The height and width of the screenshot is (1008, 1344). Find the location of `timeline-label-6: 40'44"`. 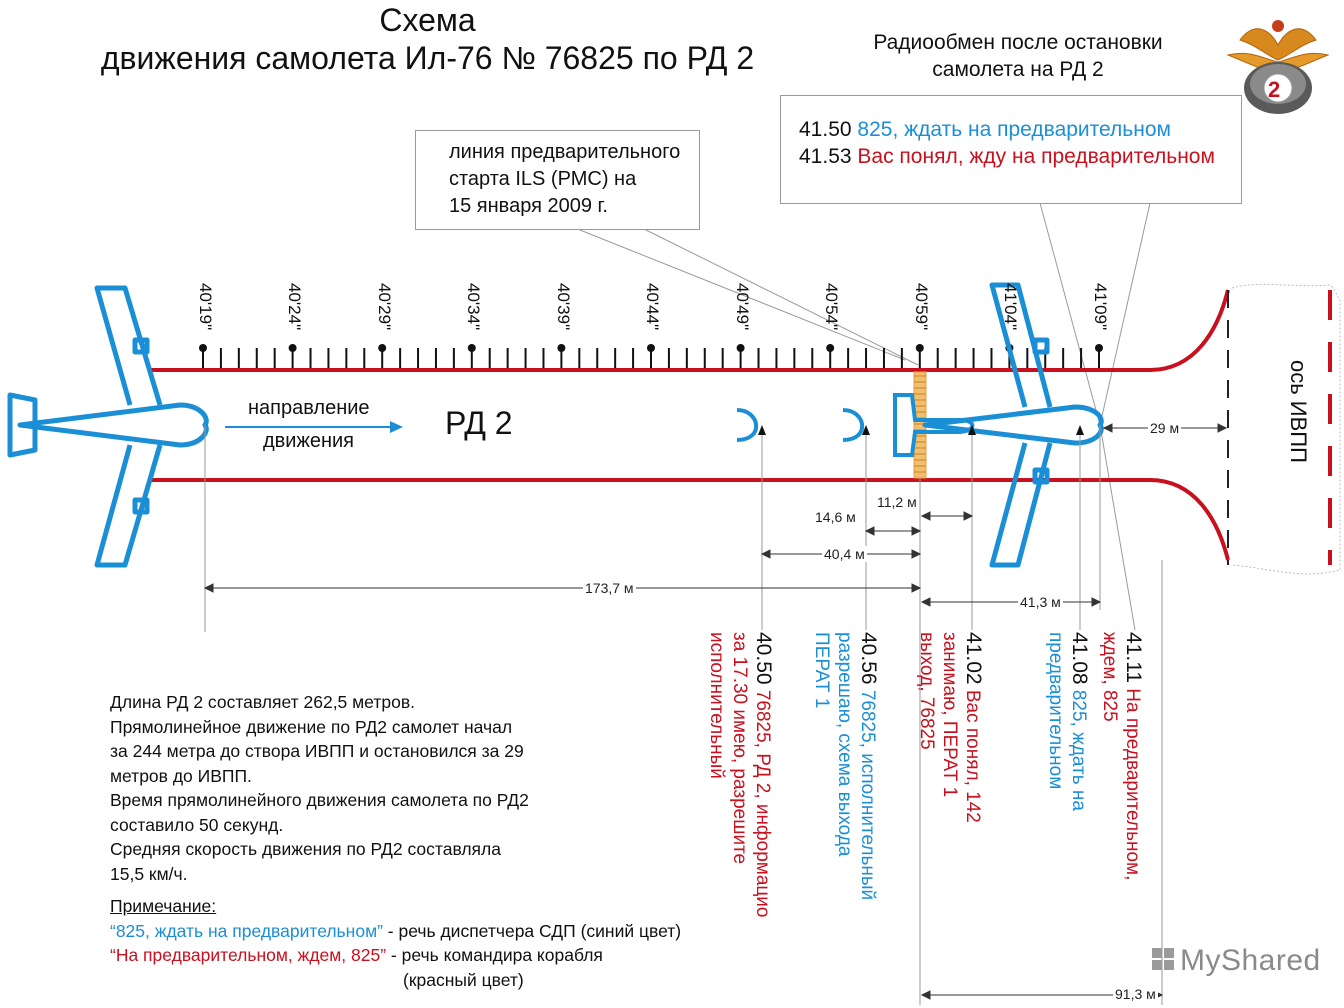

timeline-label-6: 40'44" is located at coordinates (652, 307).